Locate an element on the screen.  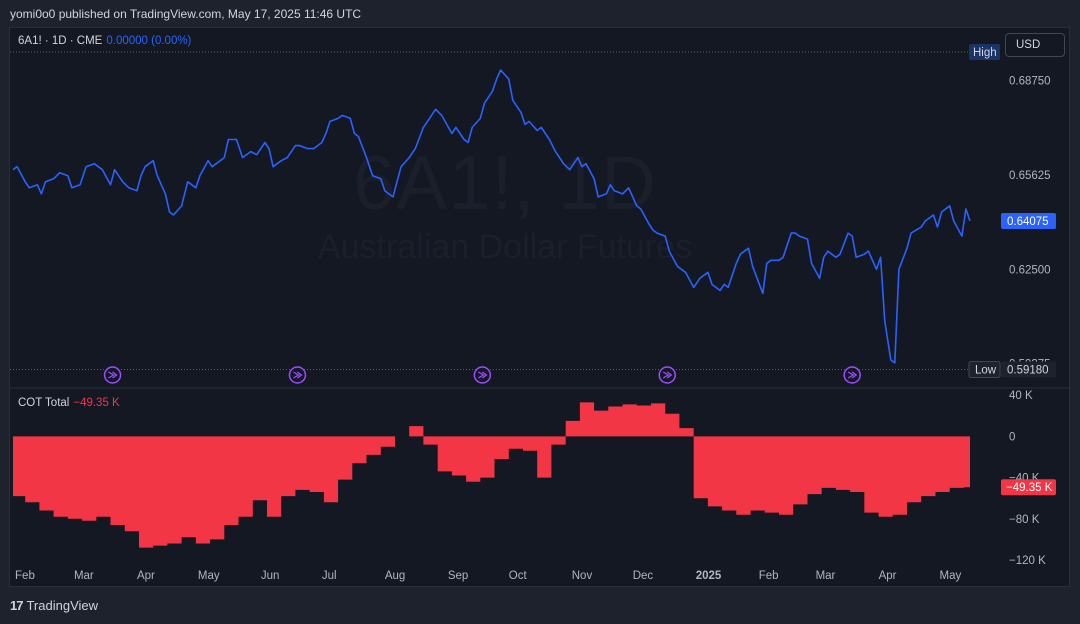
time-axis-tick: Oct is located at coordinates (518, 576).